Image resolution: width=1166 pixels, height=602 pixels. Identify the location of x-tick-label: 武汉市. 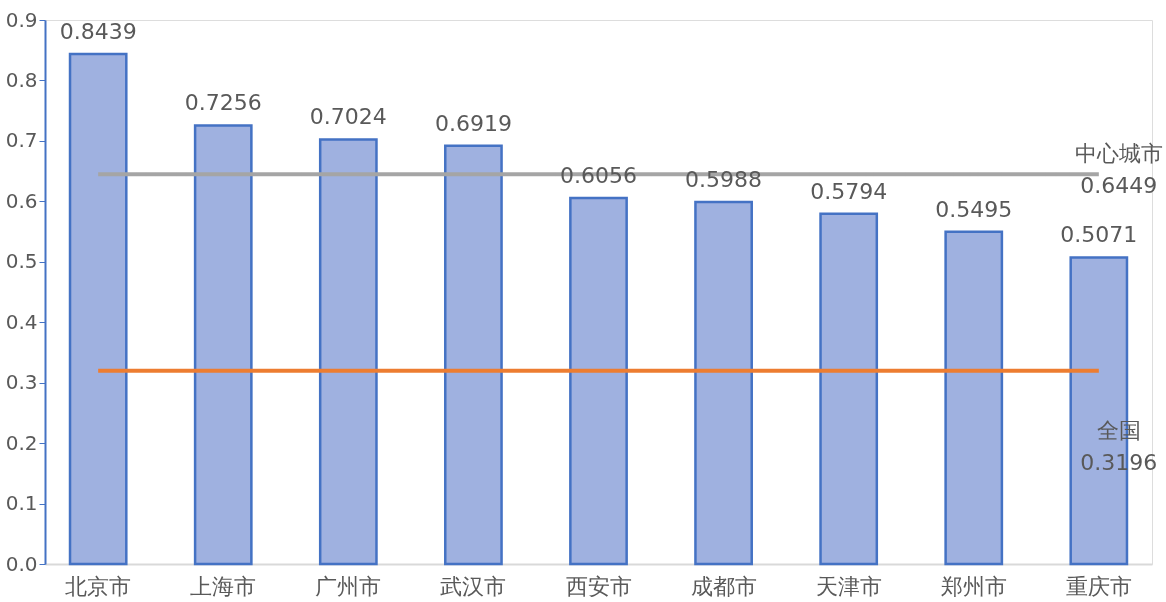
(473, 586).